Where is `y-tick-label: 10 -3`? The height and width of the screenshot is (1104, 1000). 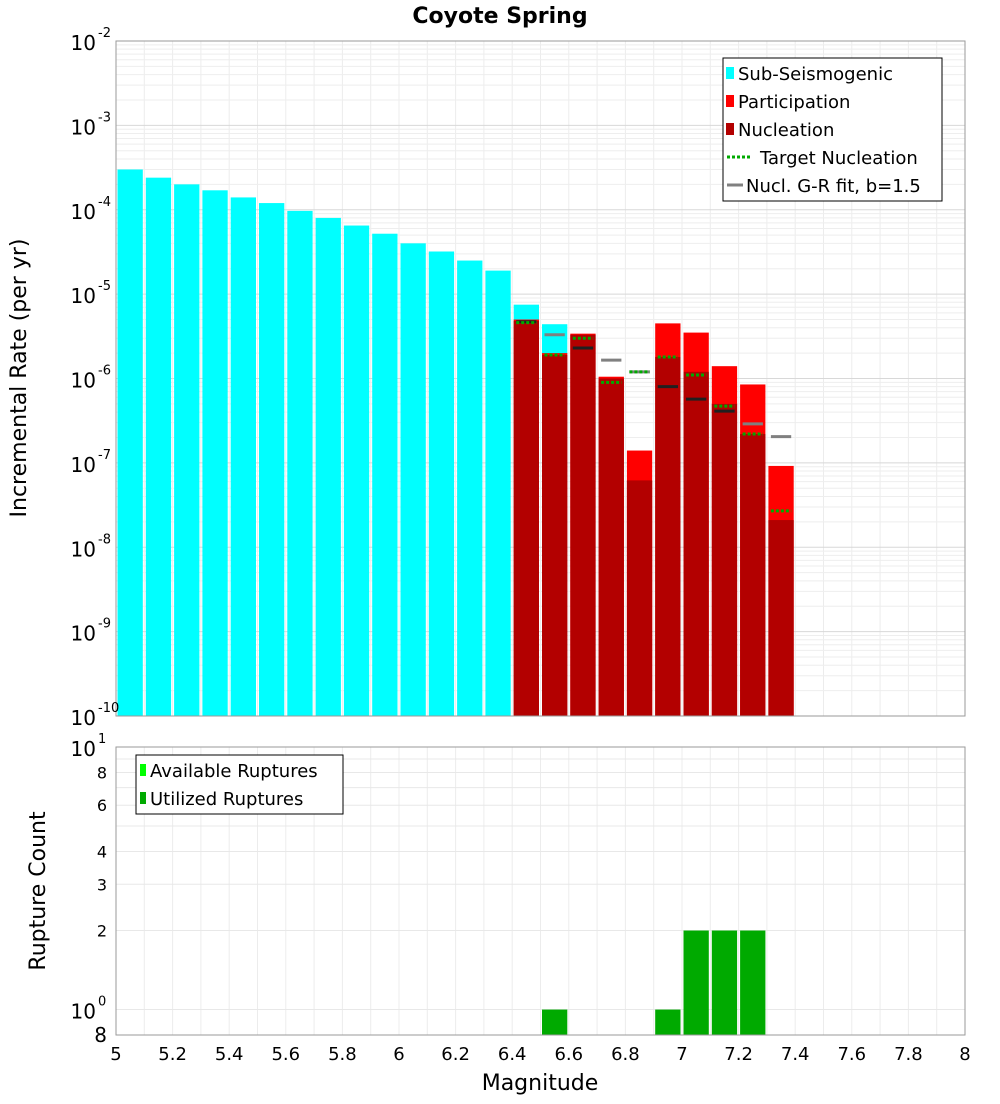
y-tick-label: 10 -3 is located at coordinates (91, 124).